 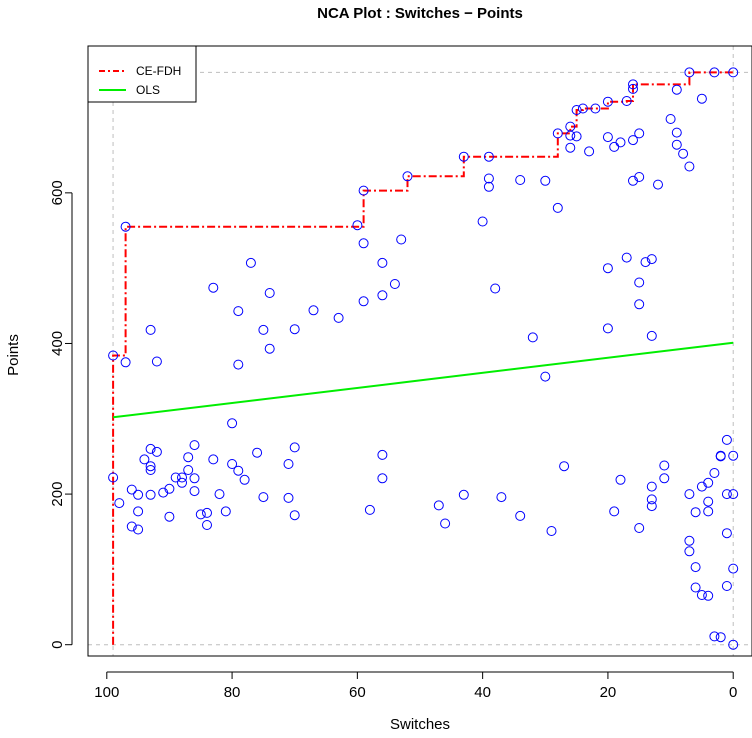 I want to click on chart-title: NCA Plot : Switches − Points, so click(x=420, y=13).